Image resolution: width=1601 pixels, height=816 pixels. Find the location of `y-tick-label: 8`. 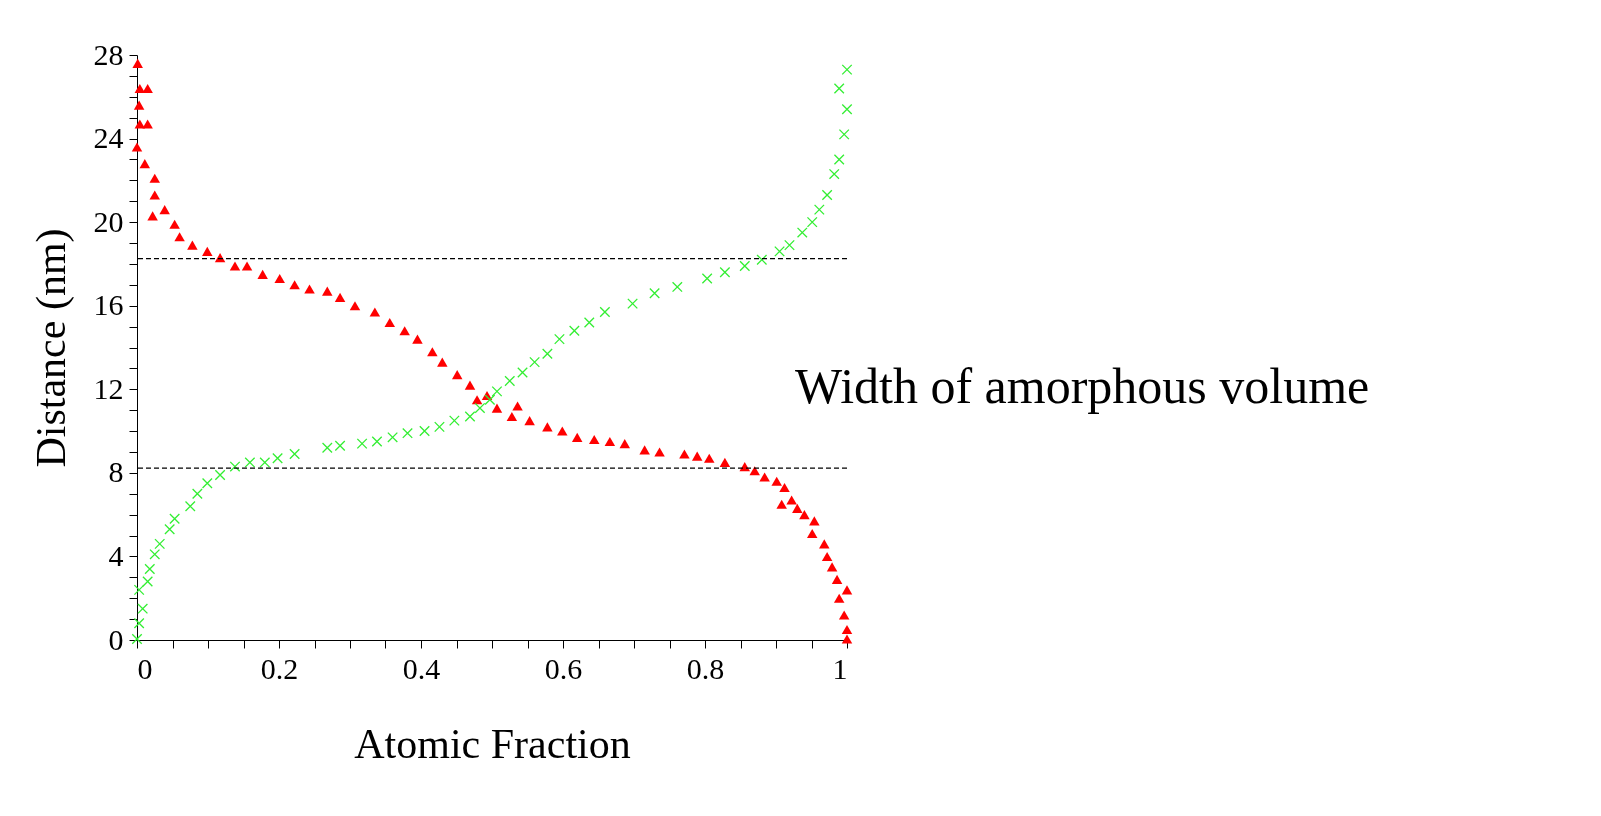

y-tick-label: 8 is located at coordinates (116, 472).